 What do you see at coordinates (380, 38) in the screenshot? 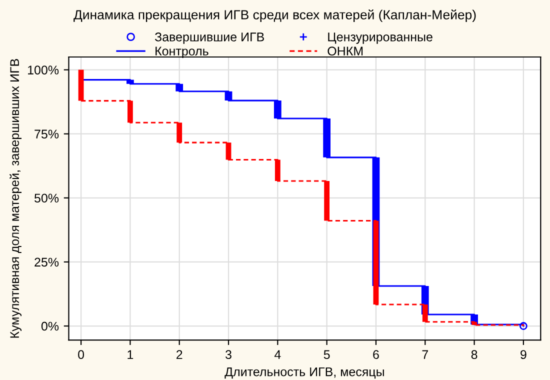
I see `legend-label: Цензурированные` at bounding box center [380, 38].